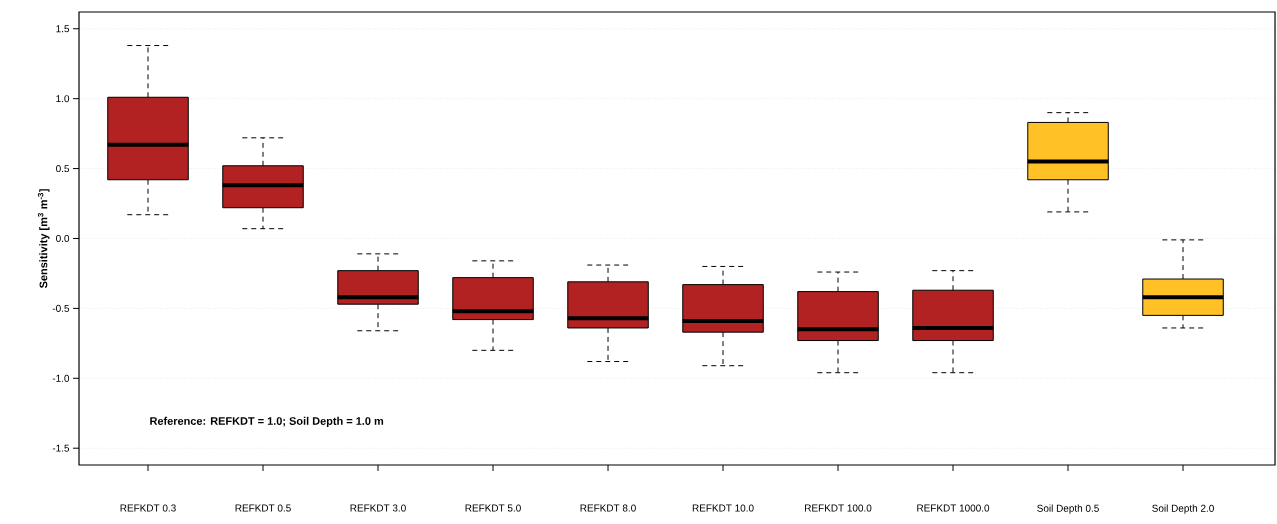  I want to click on x-tick-label: REFKDT 100.0, so click(838, 508).